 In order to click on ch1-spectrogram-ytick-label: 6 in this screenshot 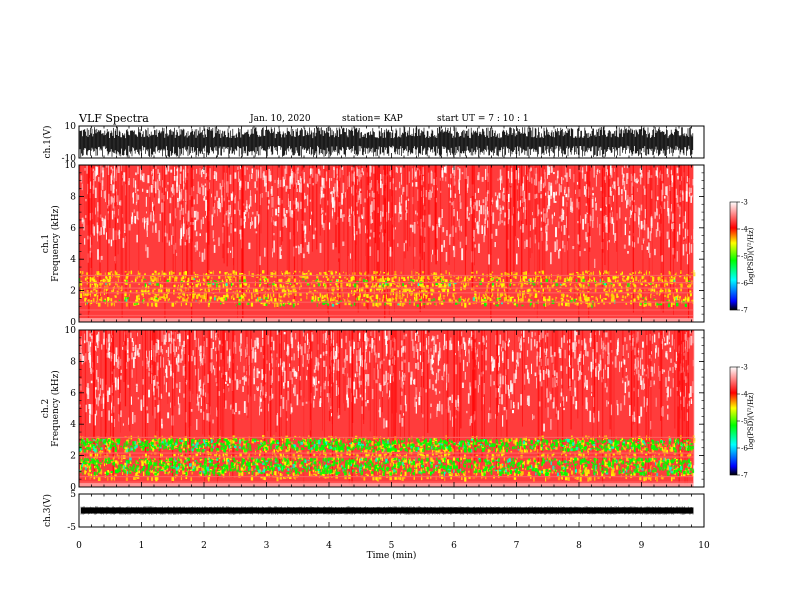, I will do `click(73, 229)`.